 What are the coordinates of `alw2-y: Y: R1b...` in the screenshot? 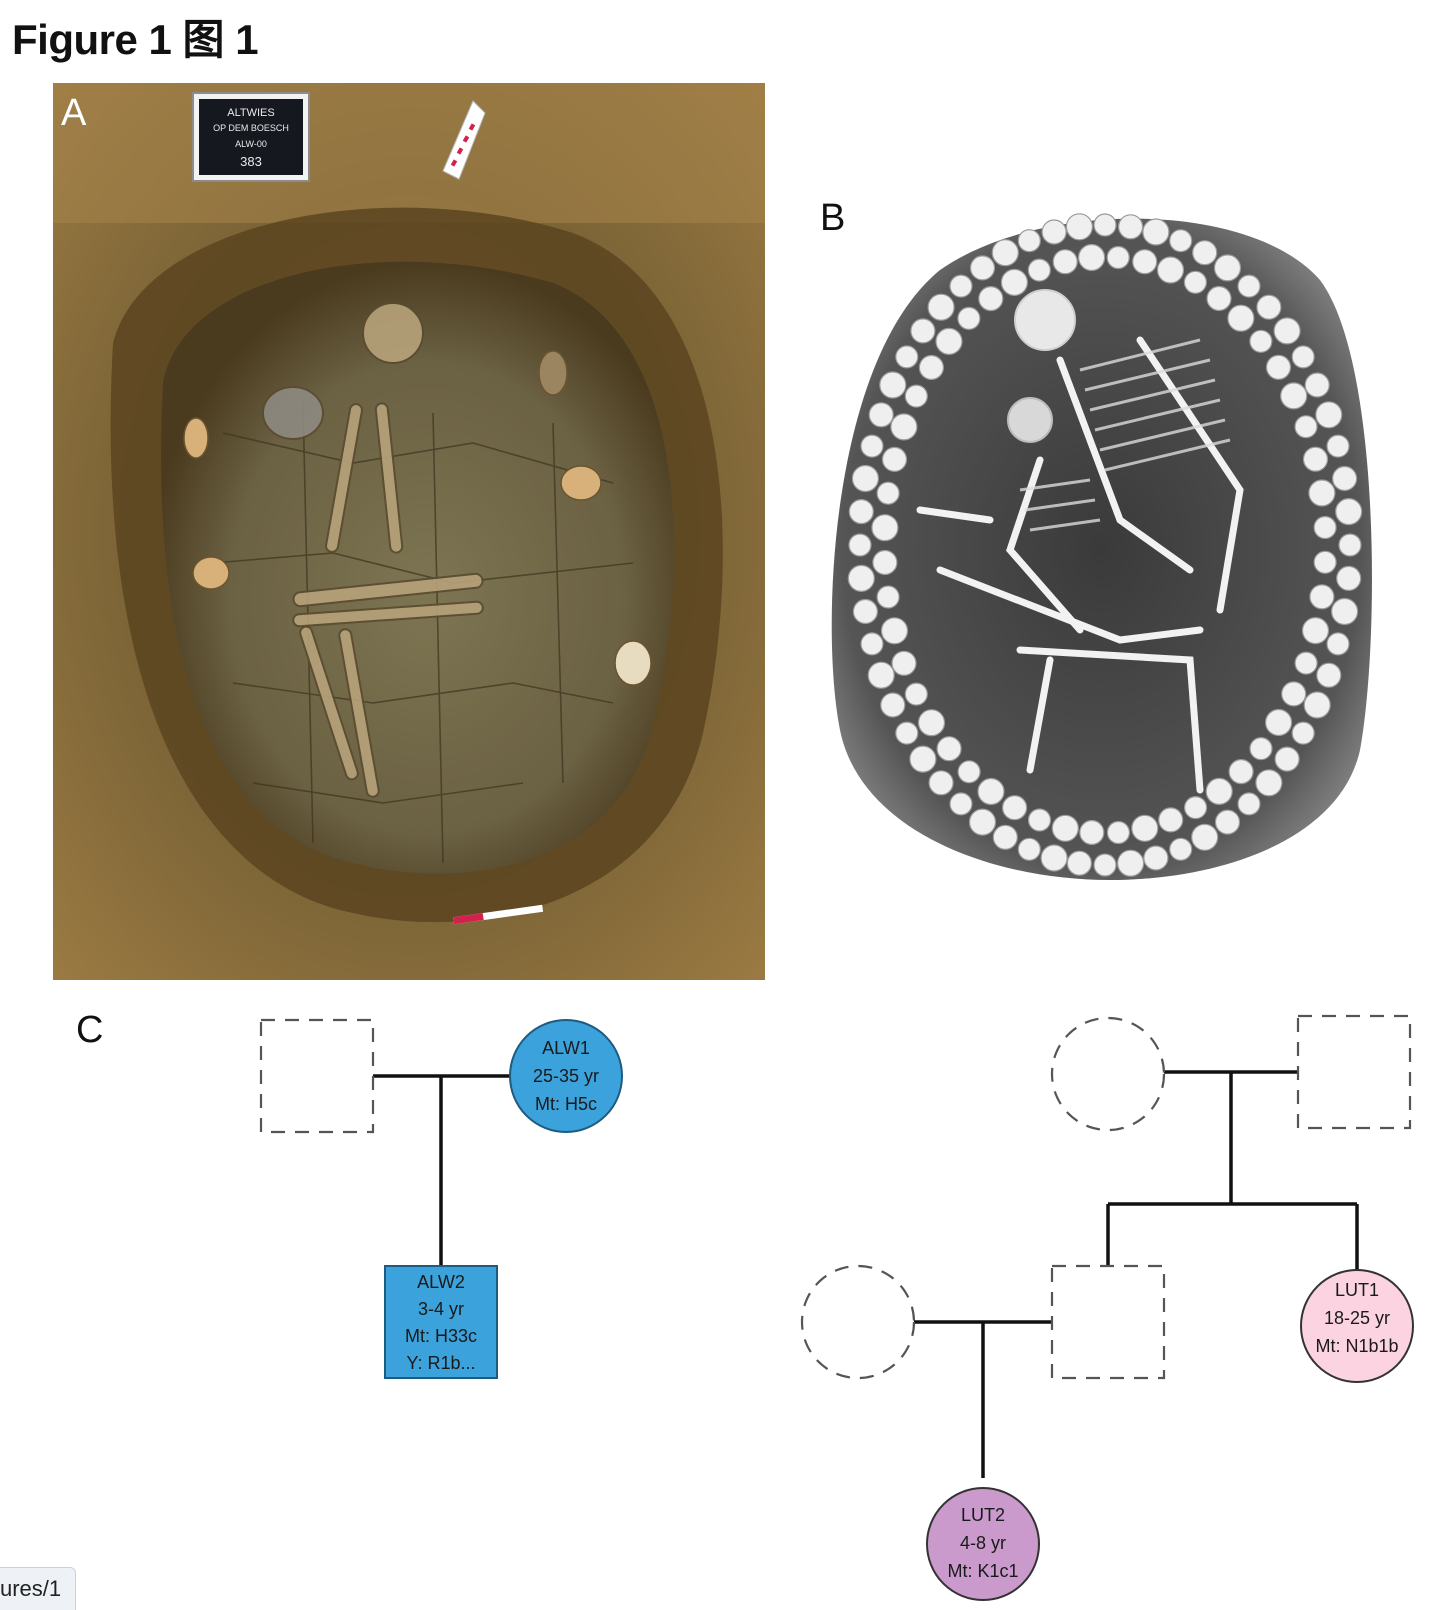 It's located at (440, 1363).